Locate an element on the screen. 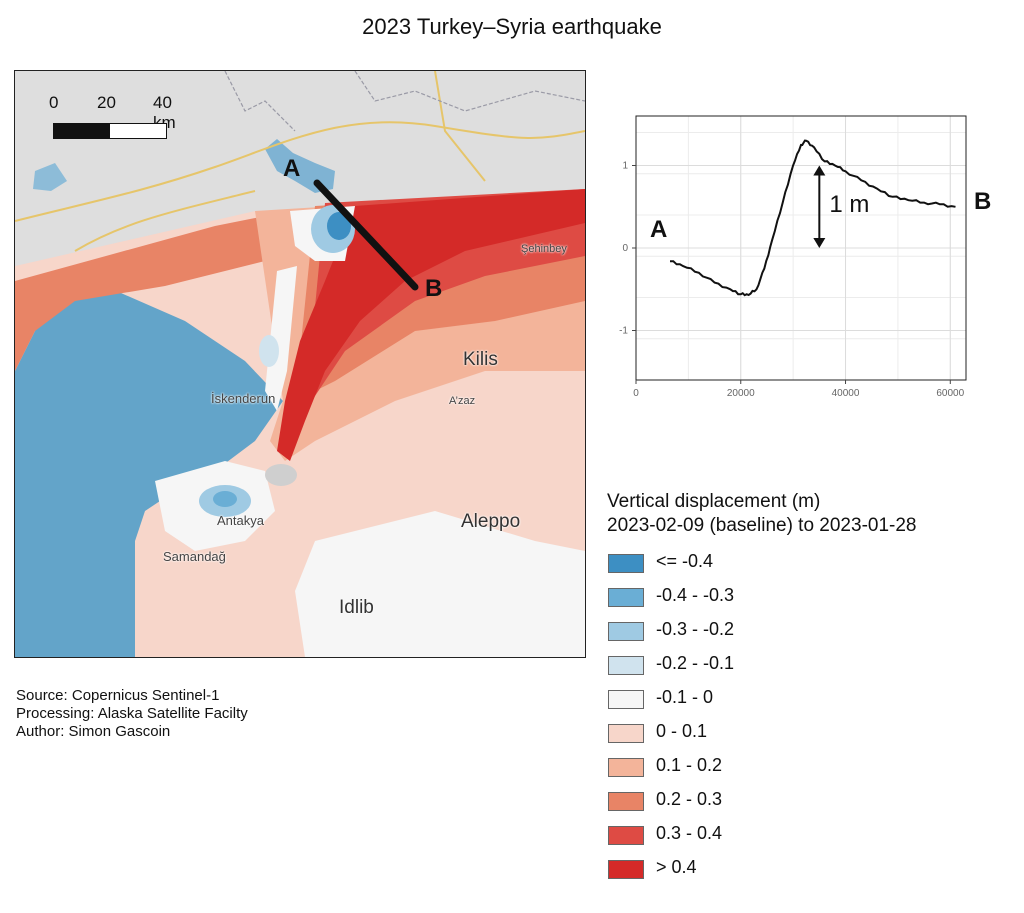 The height and width of the screenshot is (913, 1024). credit-source: Source: Copernicus Sentinel-1 is located at coordinates (118, 695).